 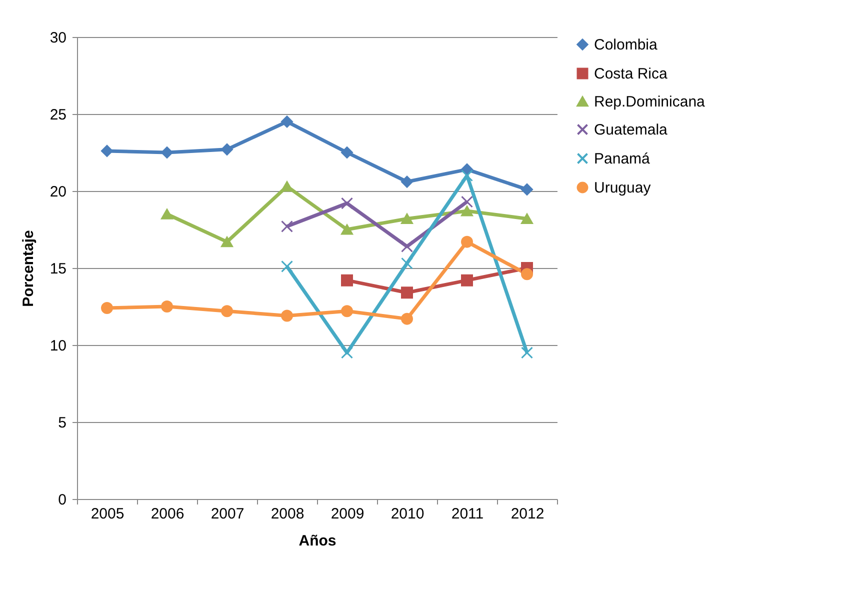 I want to click on y-axis-title: Porcentaje, so click(x=28, y=268).